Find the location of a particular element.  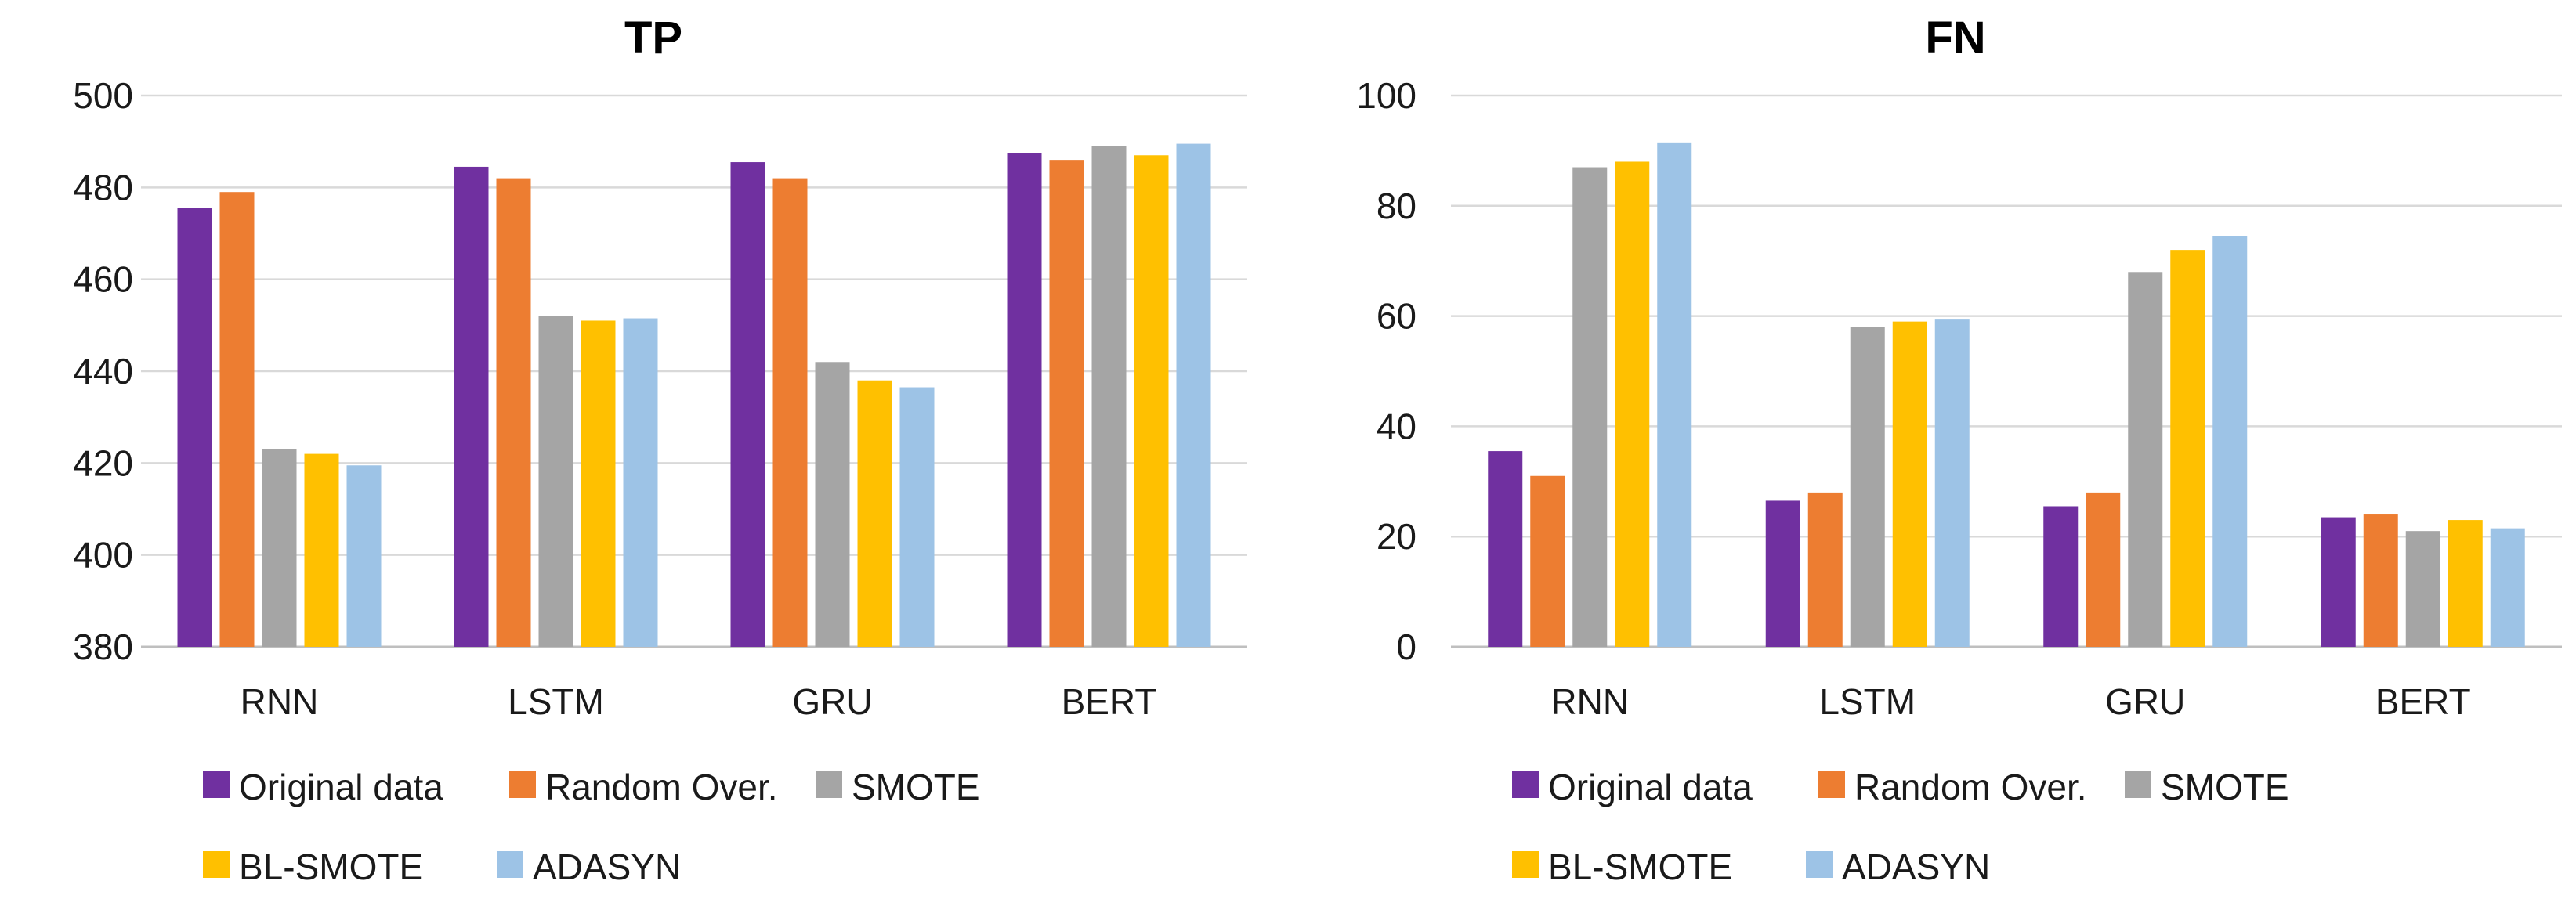

y-tick-label: 0 is located at coordinates (1406, 646).